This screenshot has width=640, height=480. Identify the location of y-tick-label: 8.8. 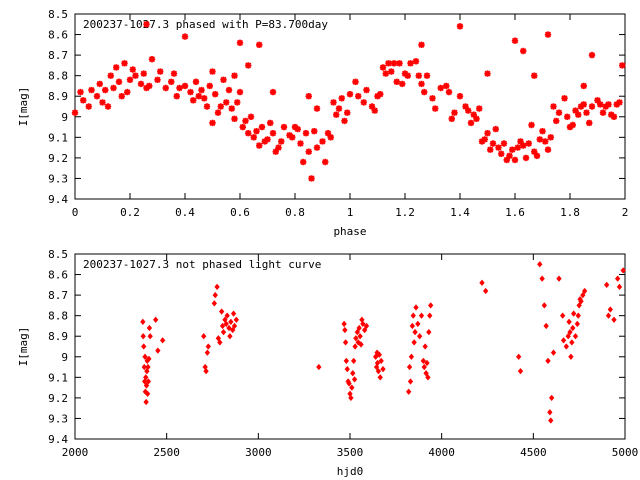
(58, 76).